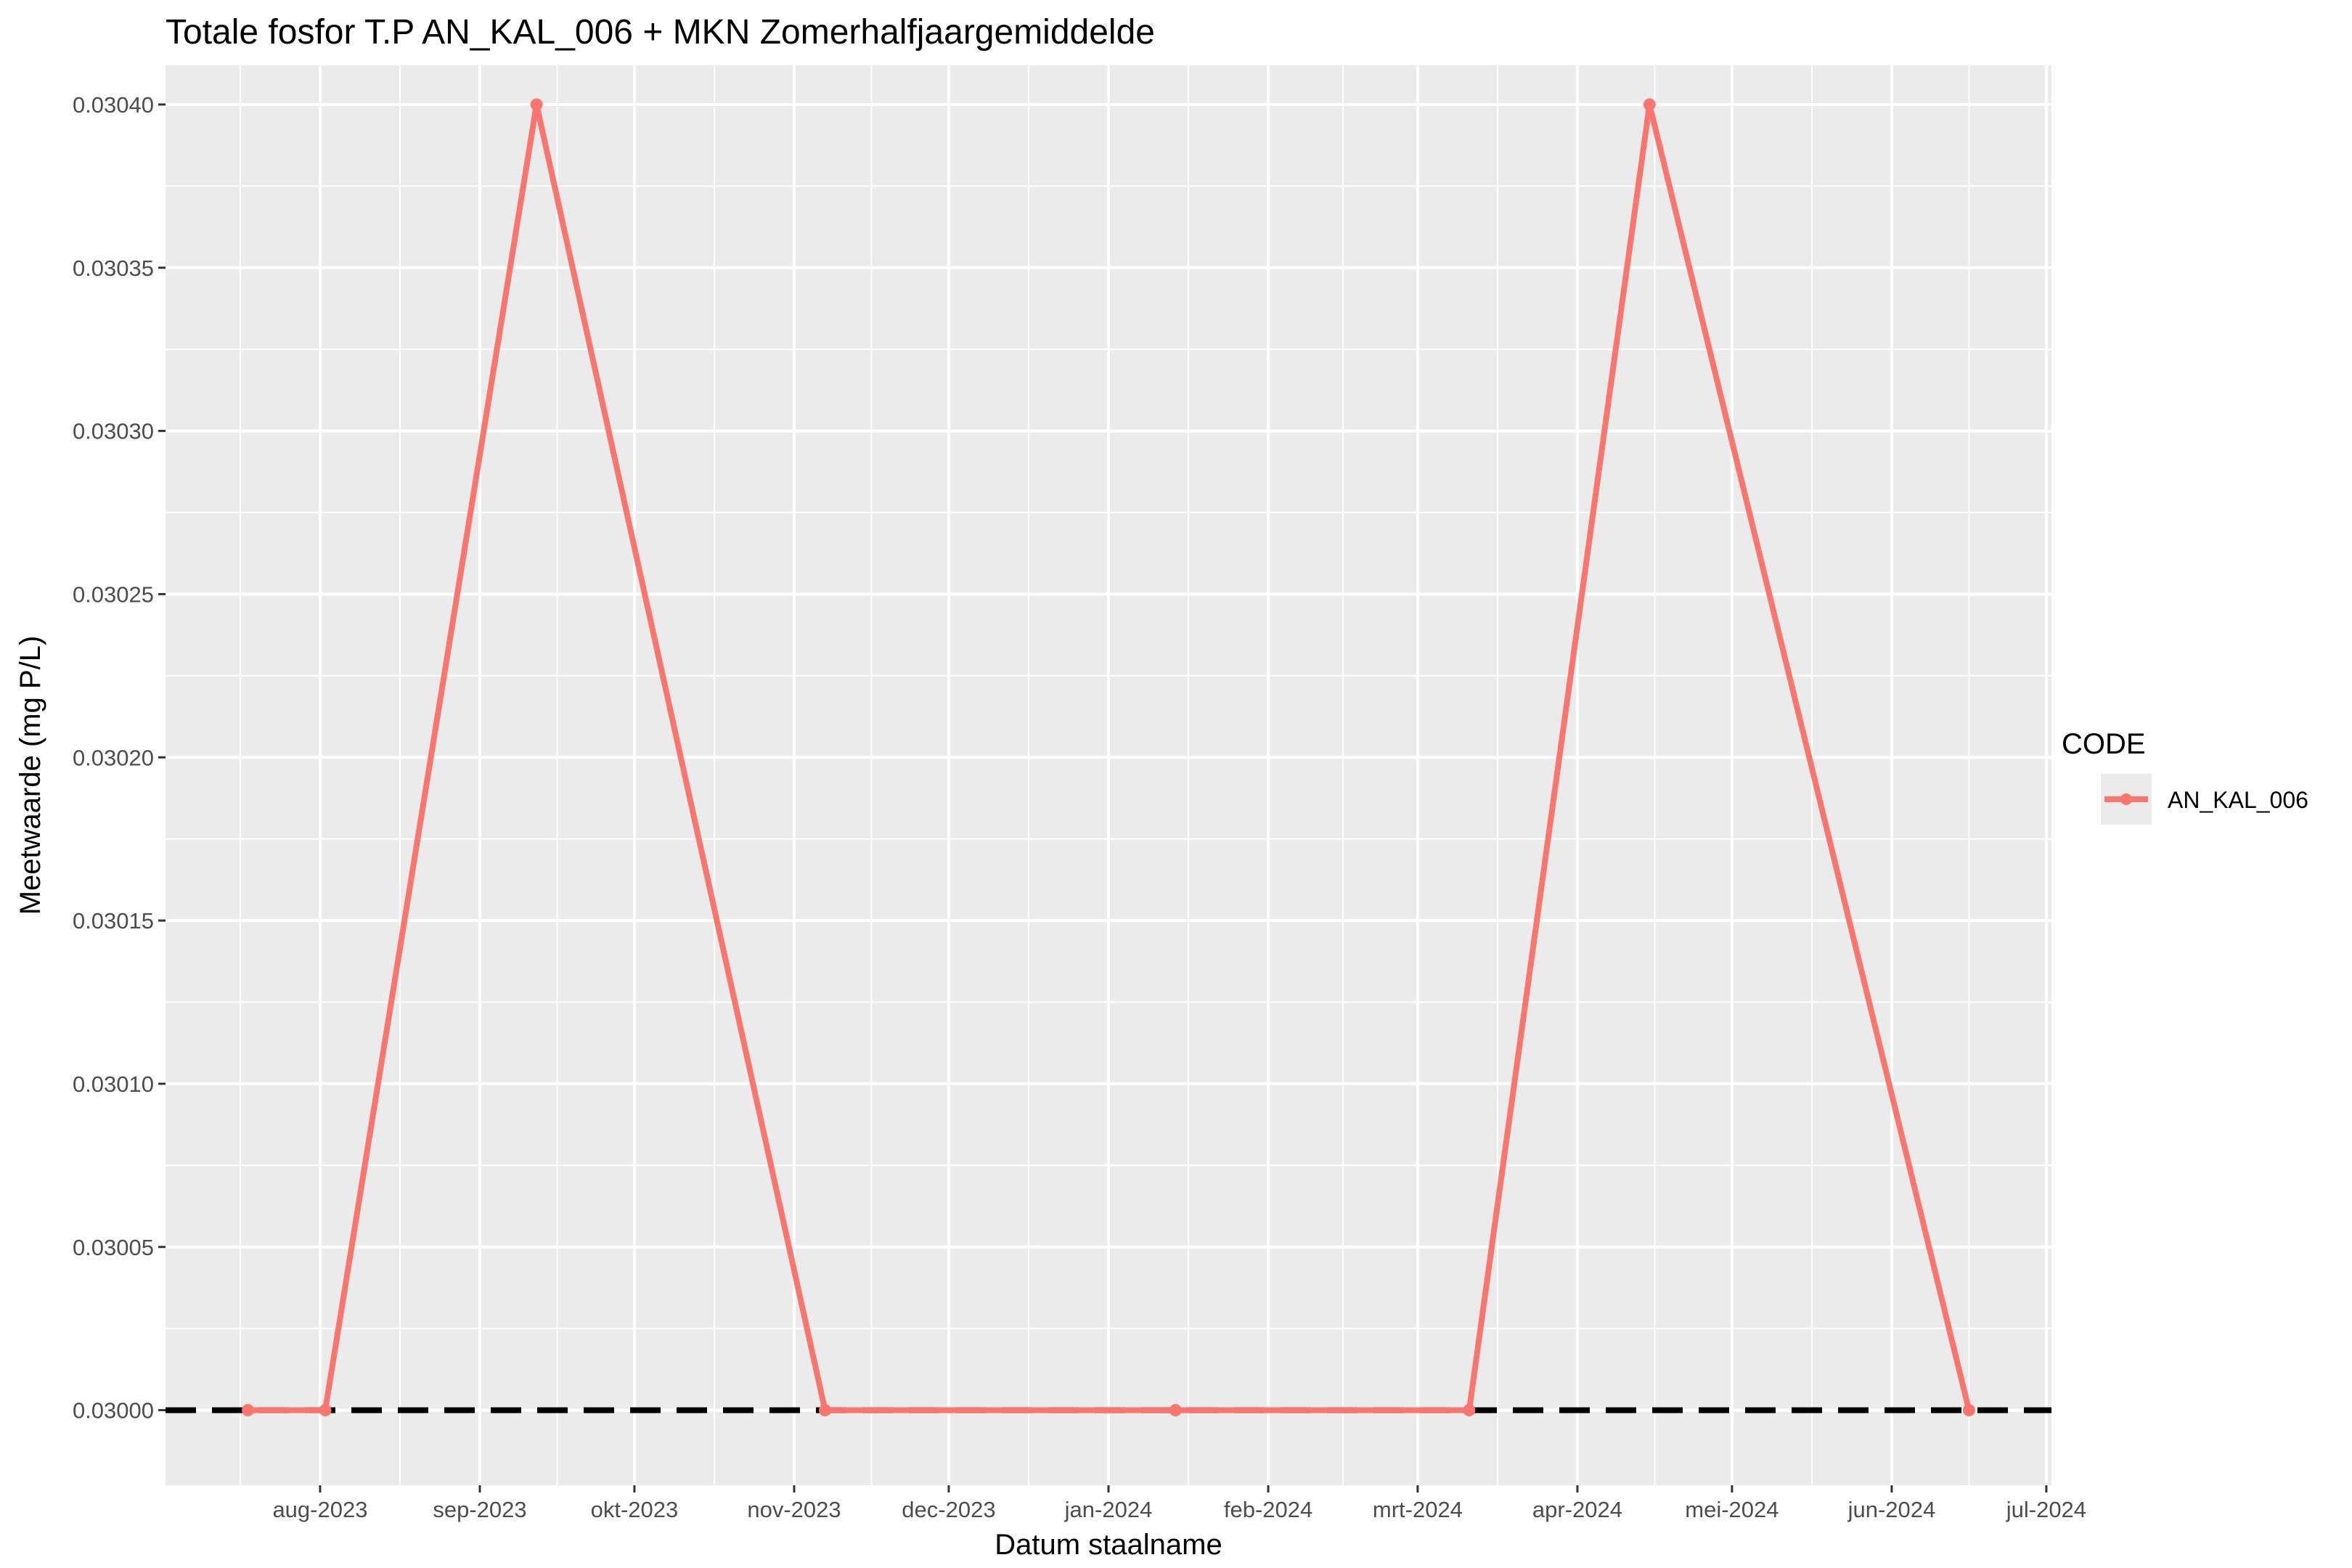  I want to click on x-tick-label: aug-2023, so click(320, 1509).